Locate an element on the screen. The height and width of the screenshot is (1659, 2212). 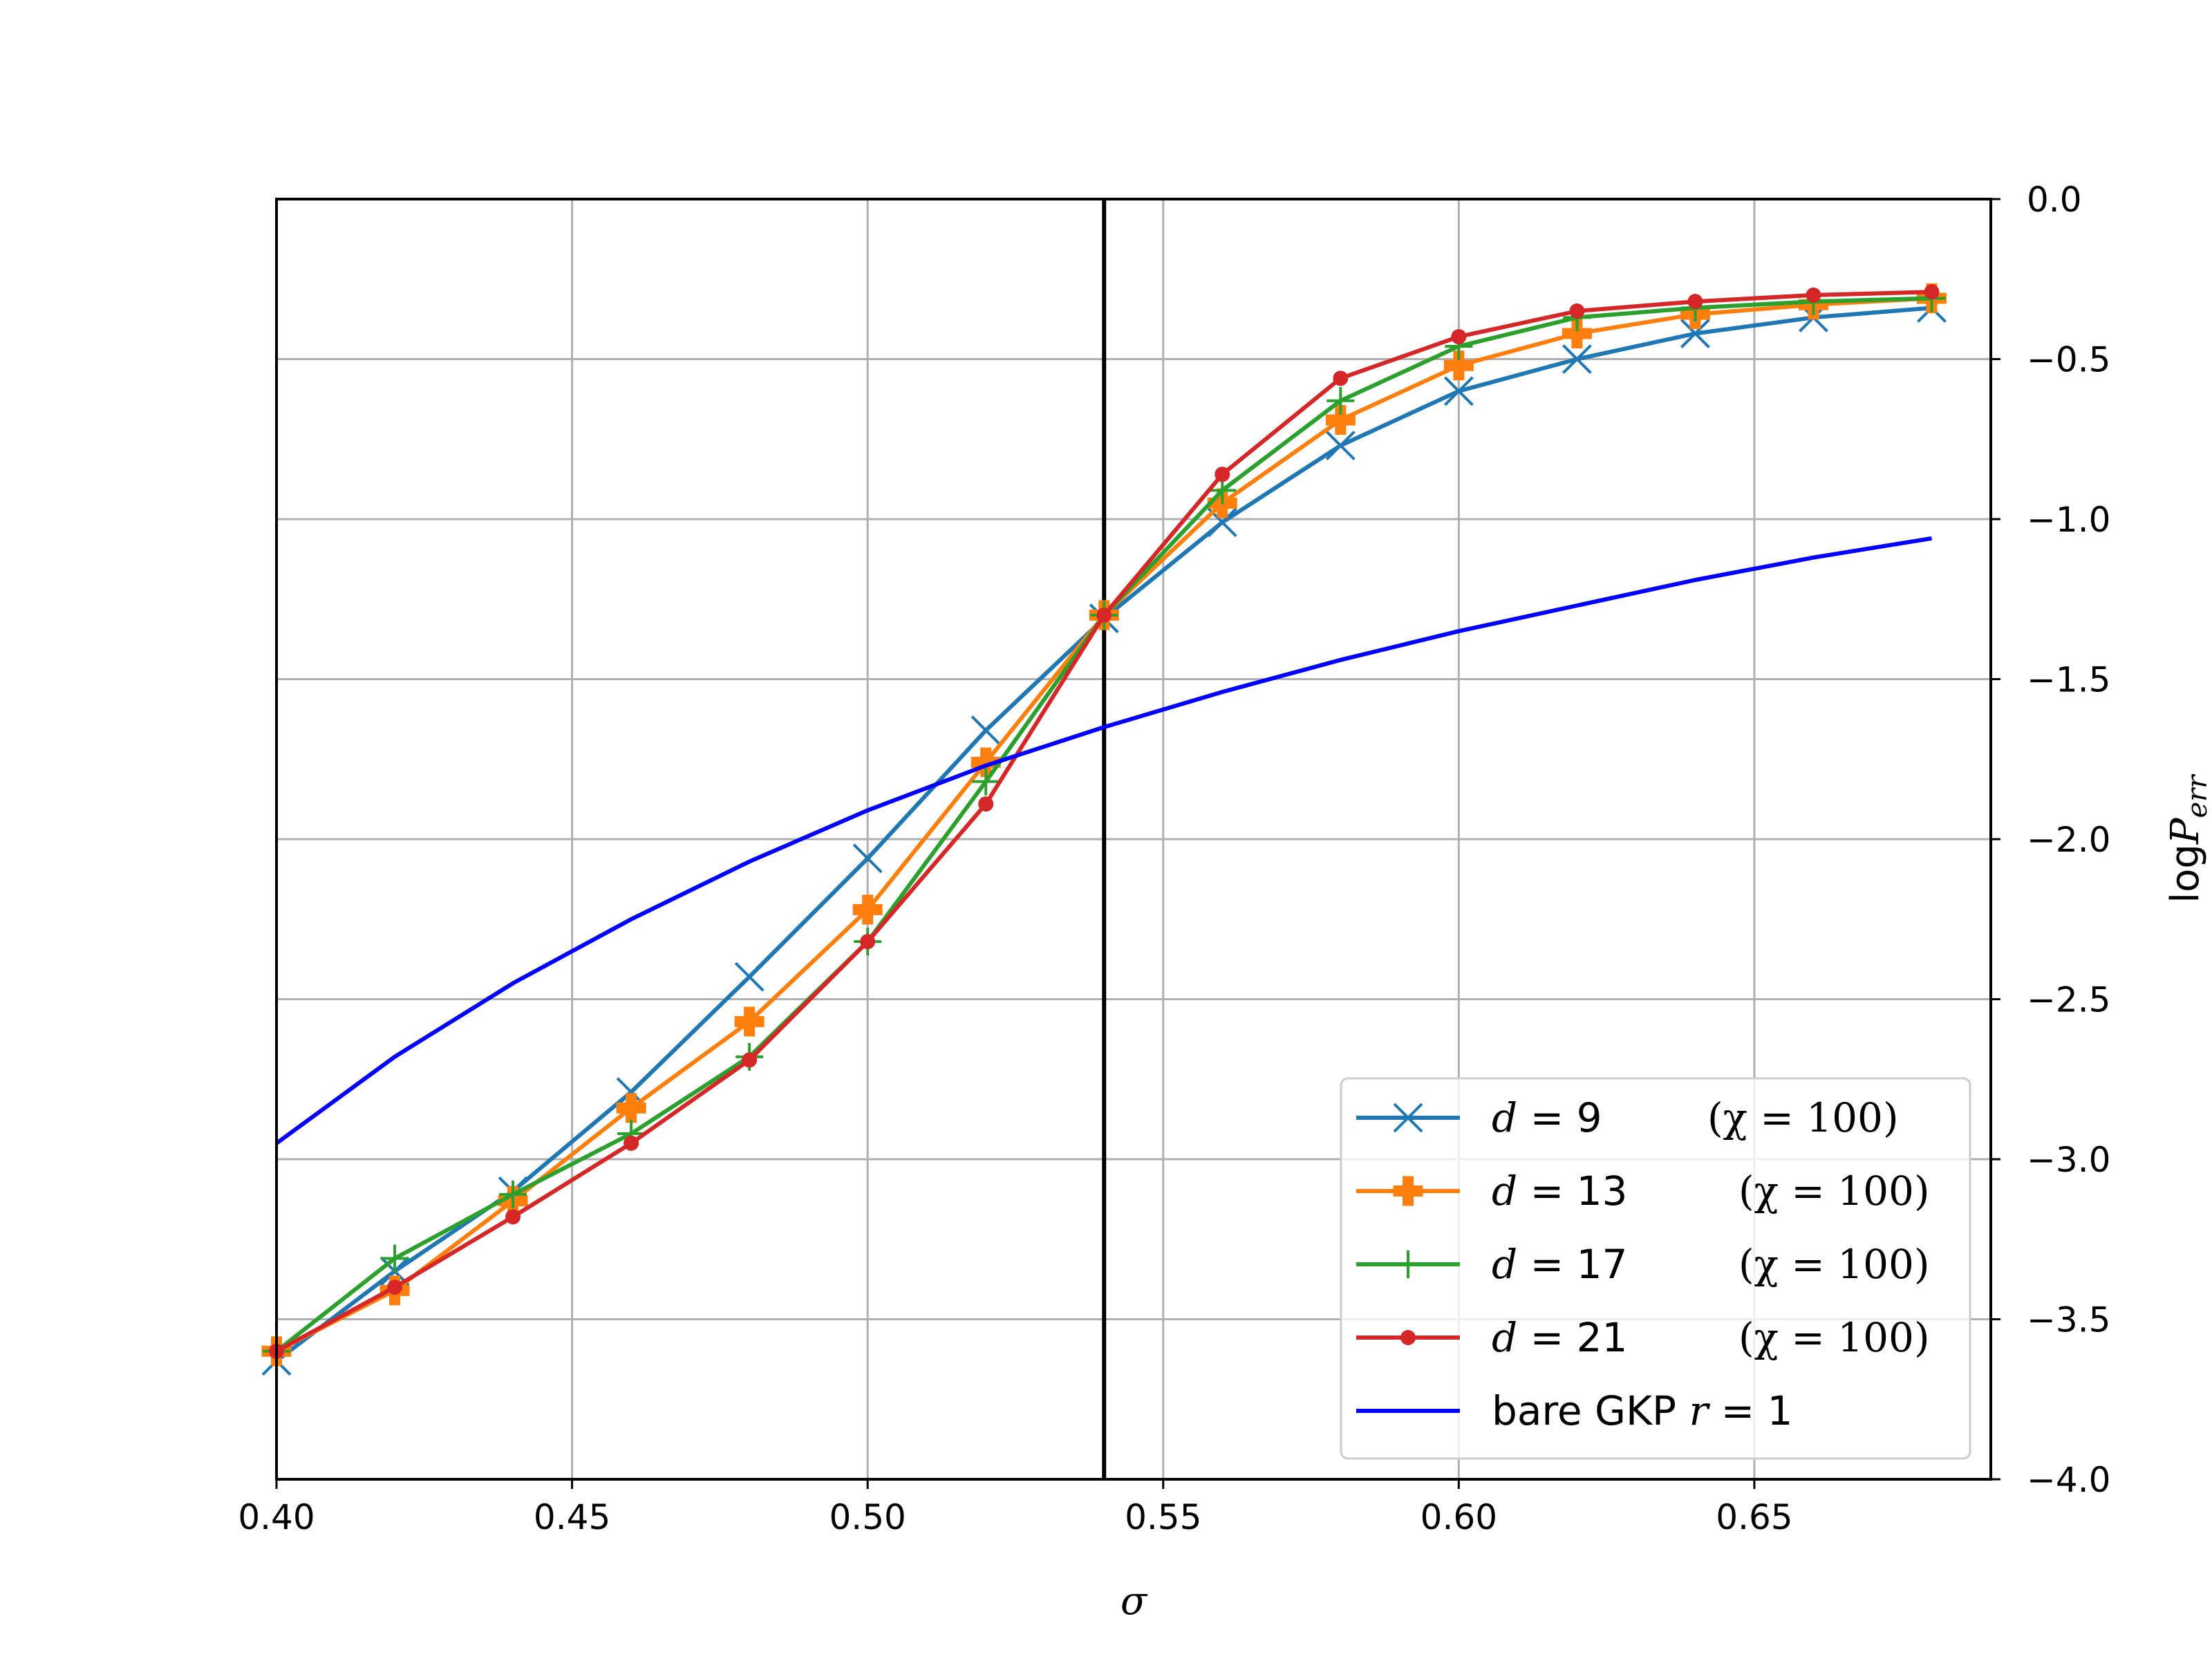
legend-label: d = 21 is located at coordinates (1559, 1337).